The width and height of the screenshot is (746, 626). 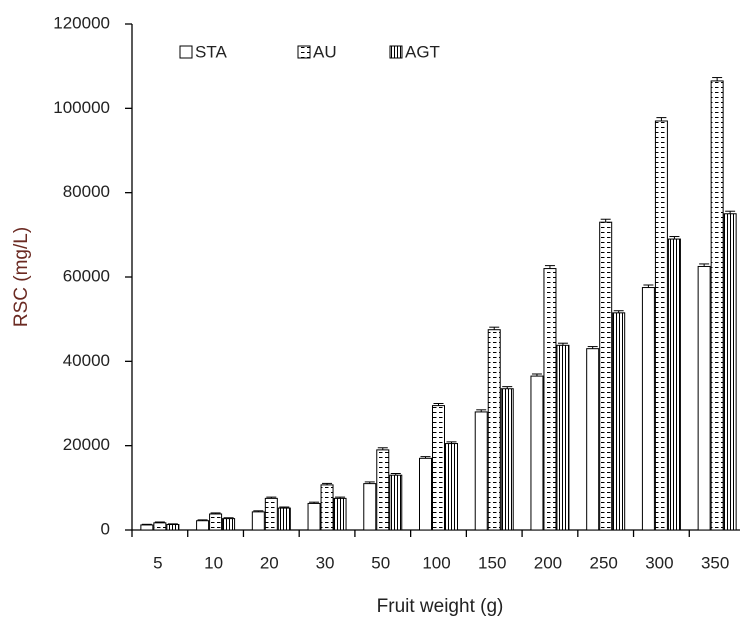 I want to click on x-tick-label: 300, so click(x=659, y=562).